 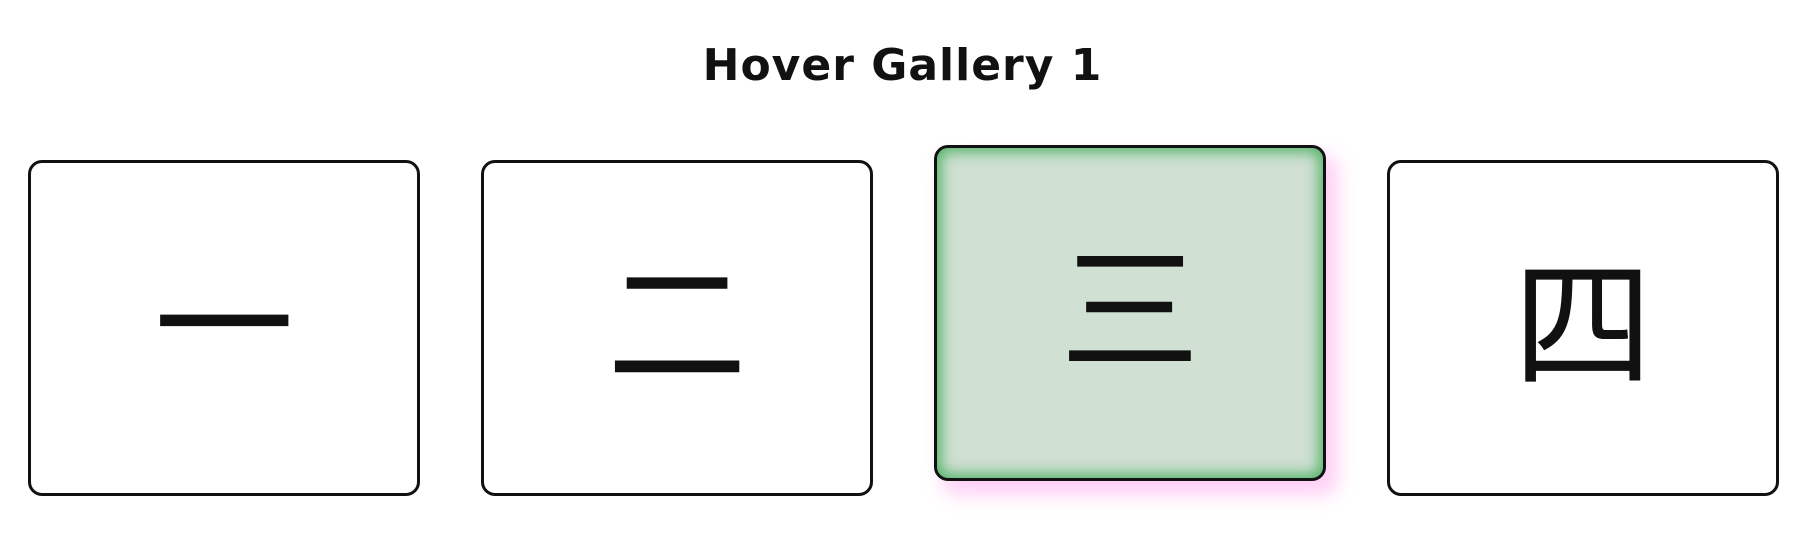 I want to click on numeral-two-glyph: 二, so click(x=676, y=327).